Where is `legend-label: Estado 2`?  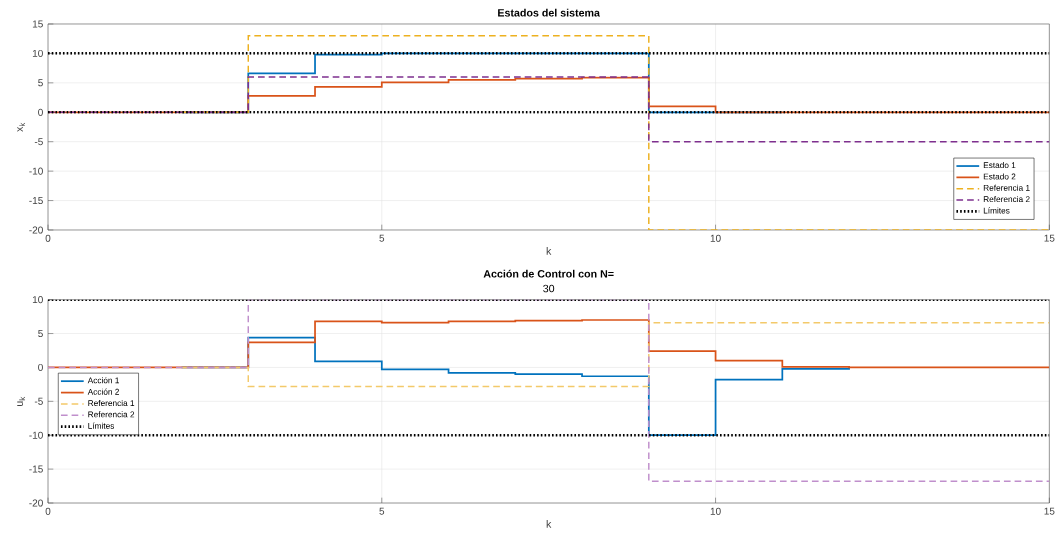
legend-label: Estado 2 is located at coordinates (999, 176).